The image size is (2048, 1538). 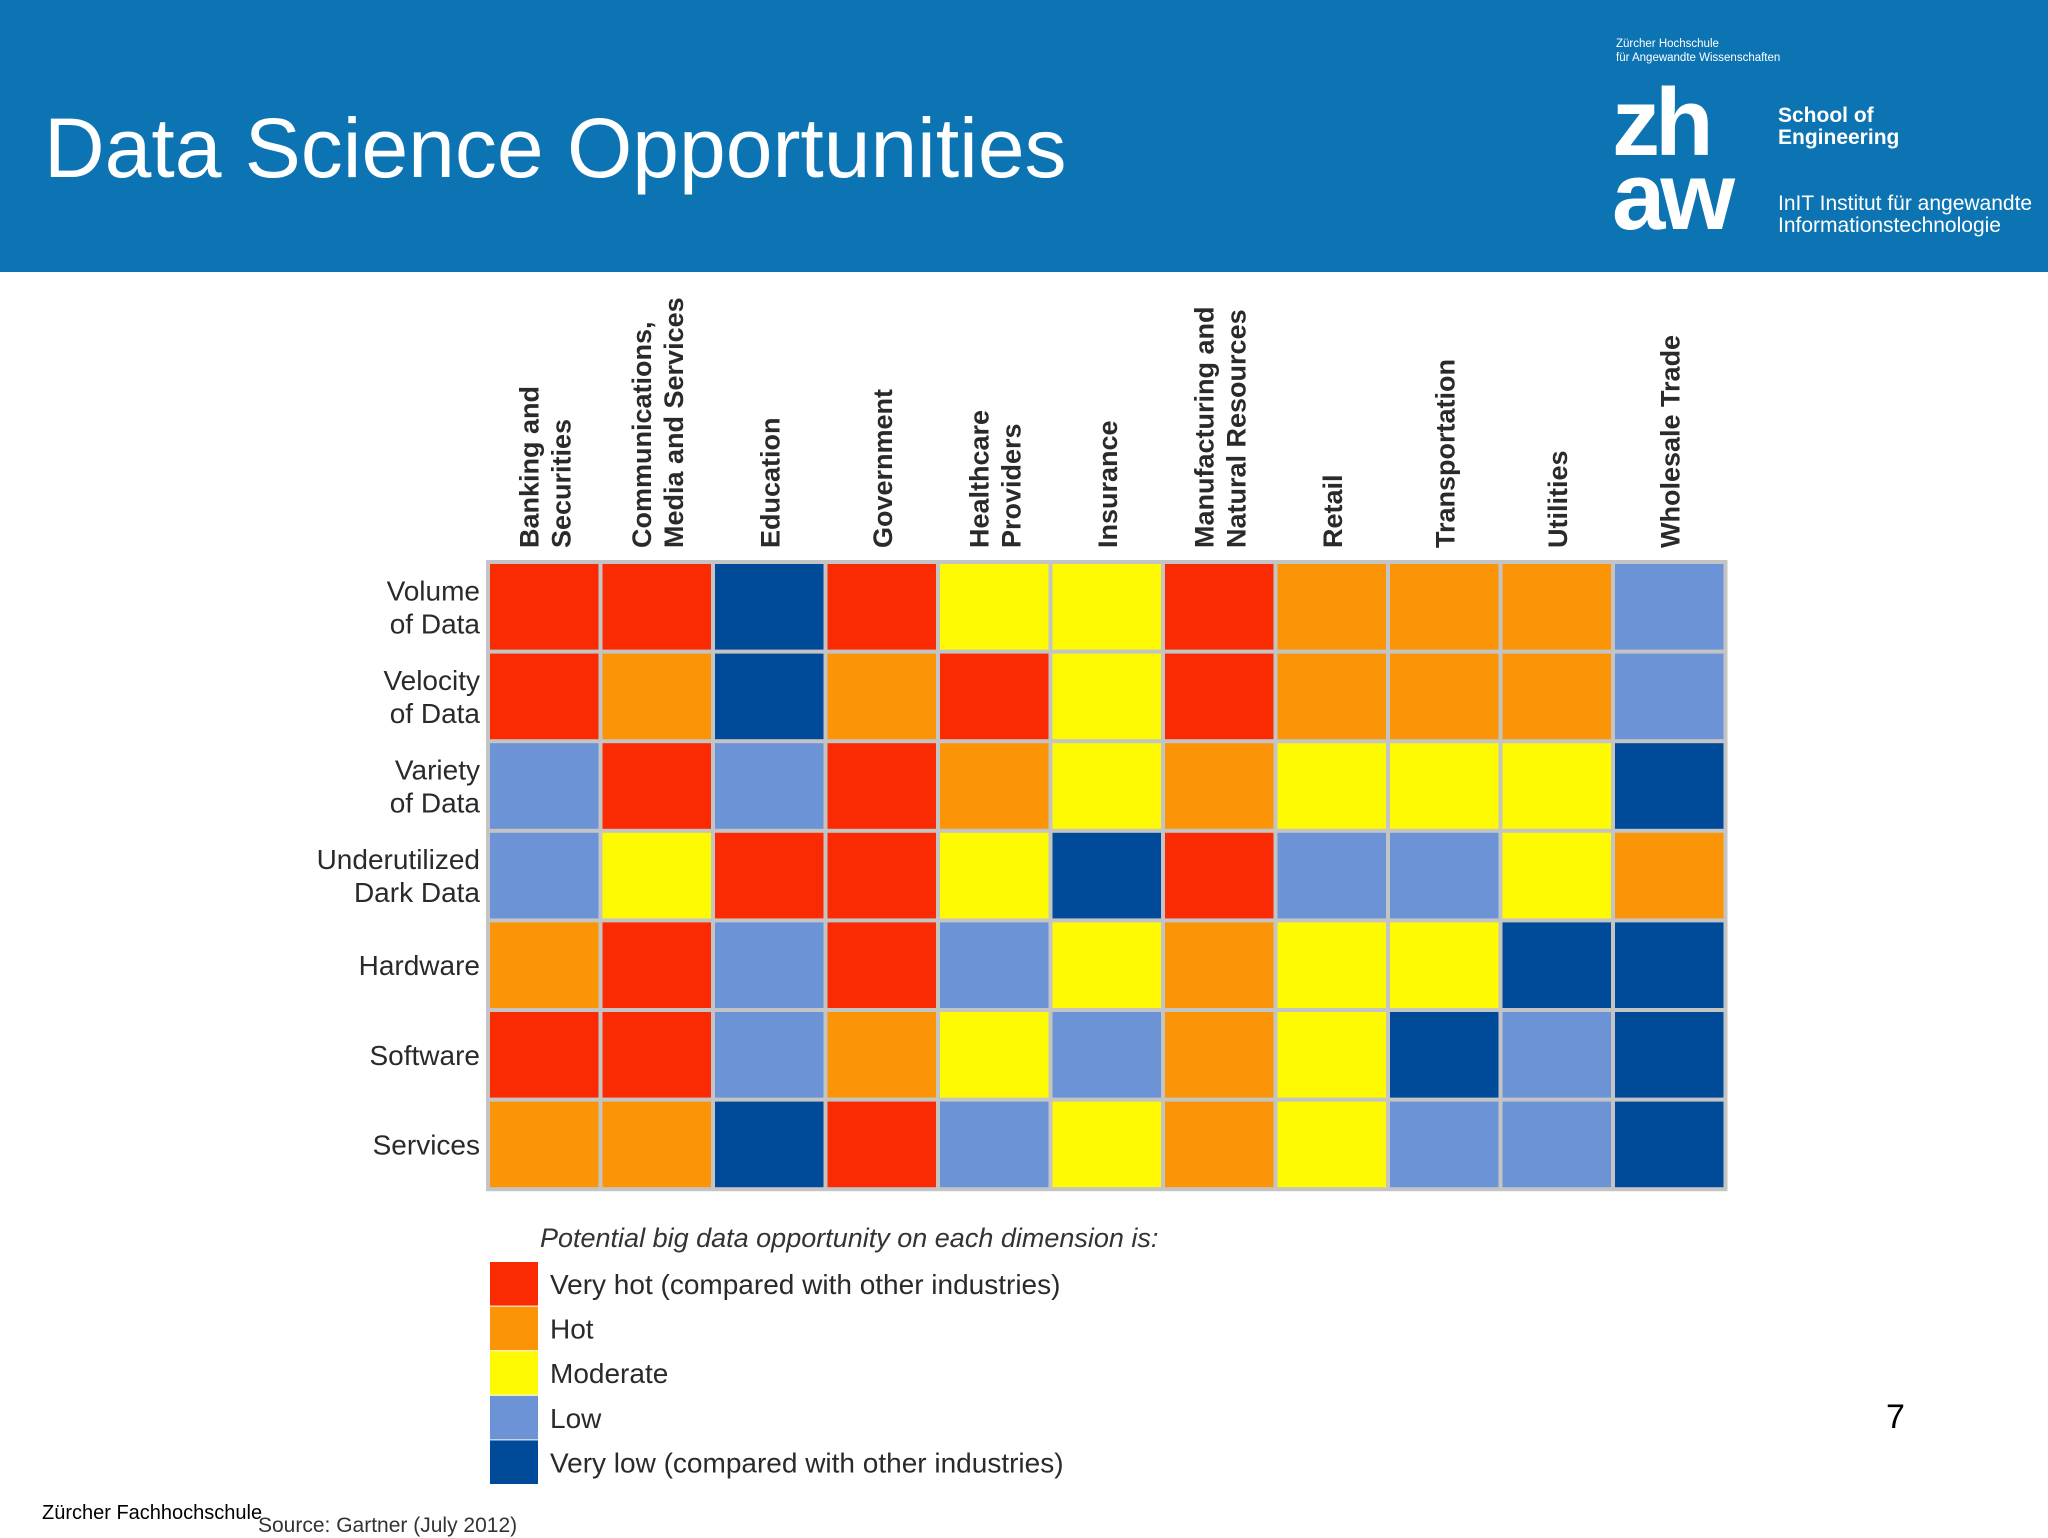 What do you see at coordinates (1673, 196) in the screenshot?
I see `logo-mark-line2: aw` at bounding box center [1673, 196].